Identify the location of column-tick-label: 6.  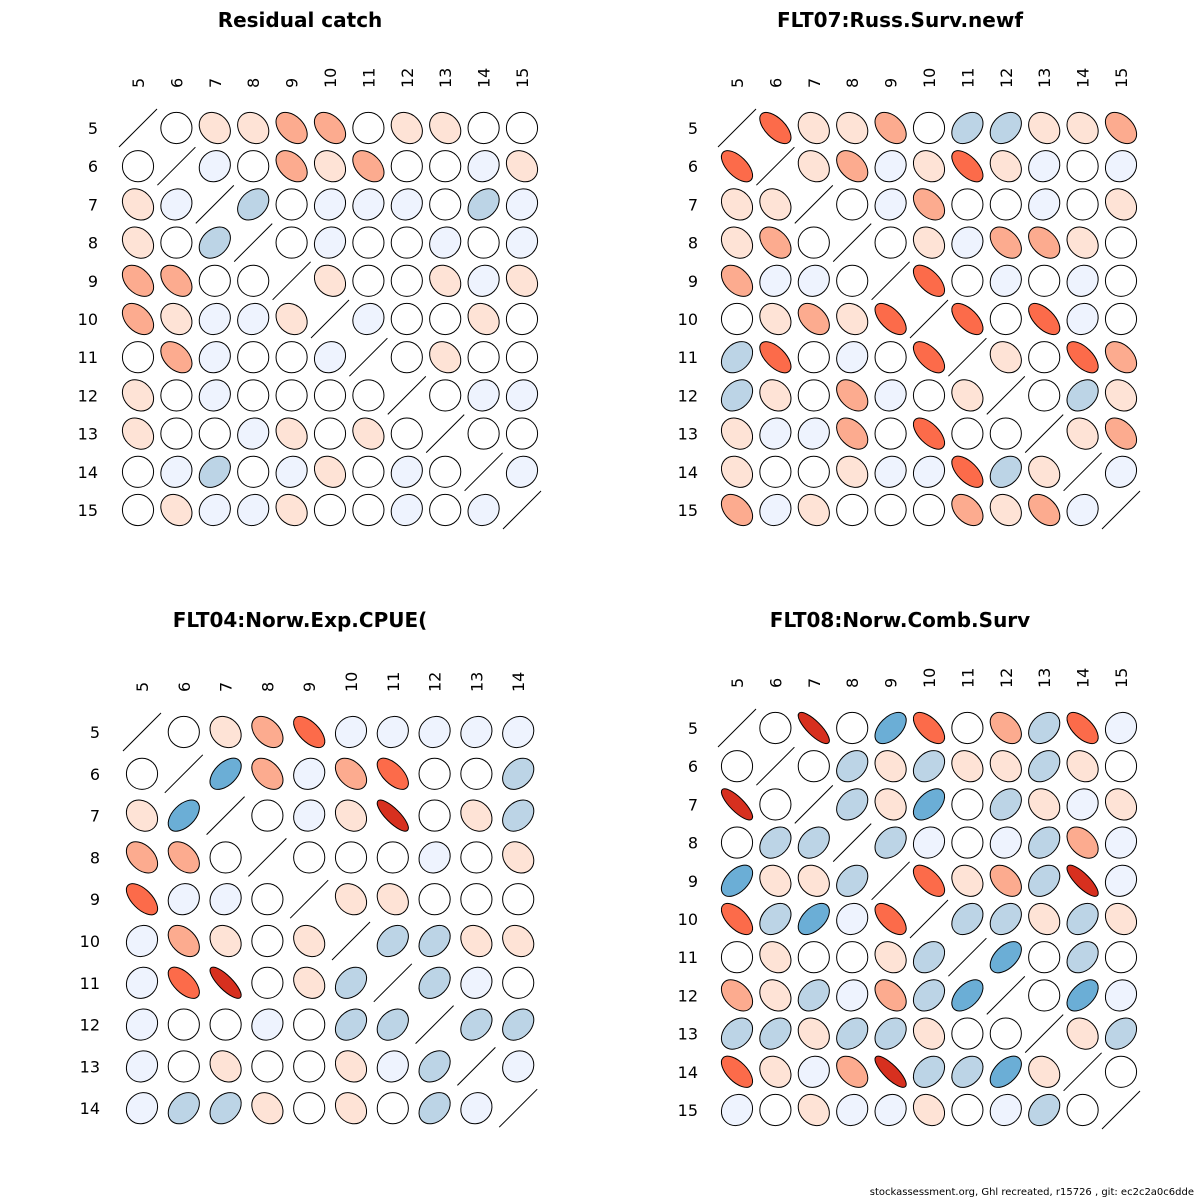
(775, 683).